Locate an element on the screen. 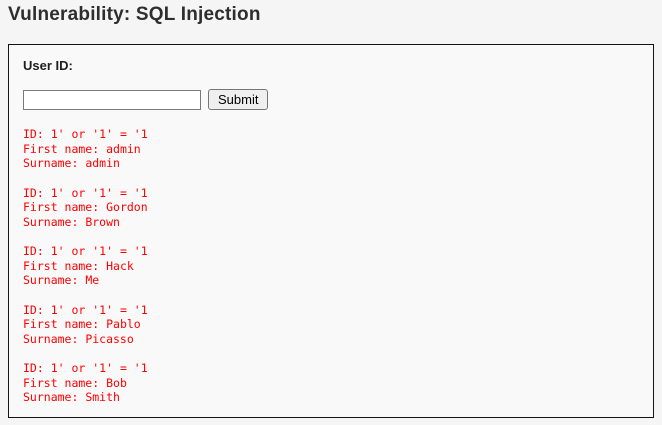 This screenshot has height=425, width=662. surname-value: admin is located at coordinates (102, 163).